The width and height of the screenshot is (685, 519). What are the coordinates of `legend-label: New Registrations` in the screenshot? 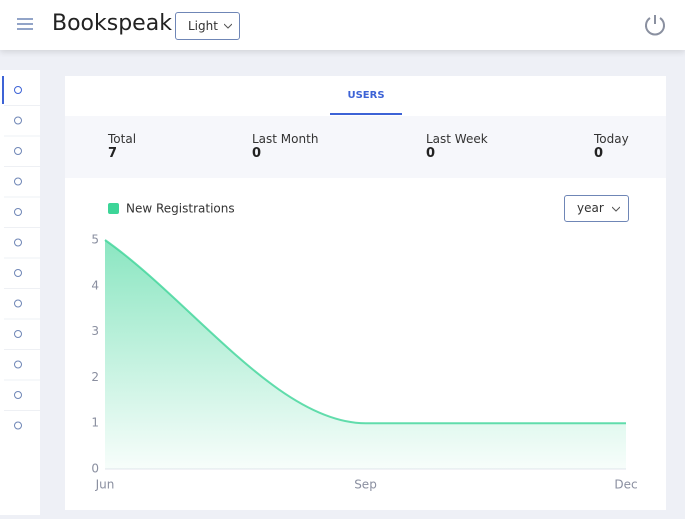 It's located at (180, 209).